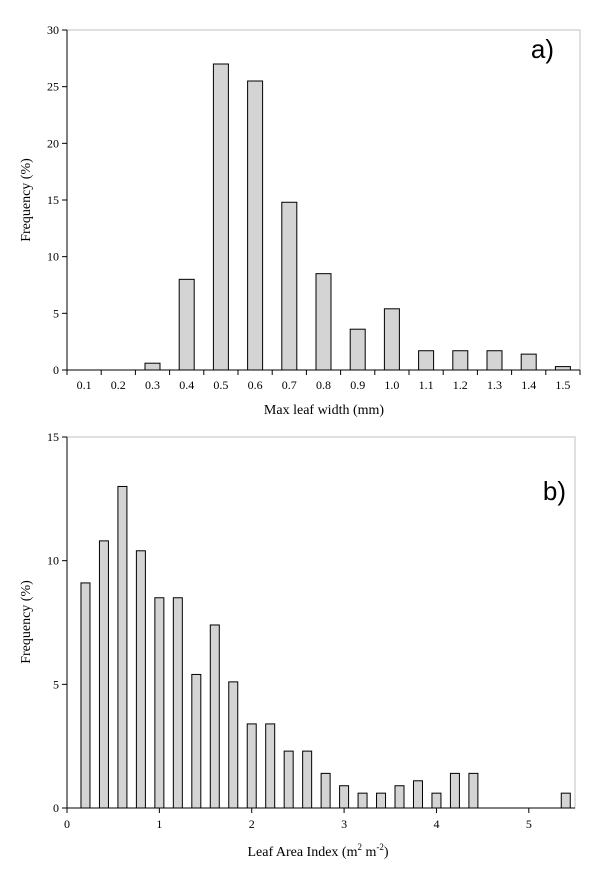 The image size is (590, 878). What do you see at coordinates (554, 491) in the screenshot?
I see `panel-label-b: b)` at bounding box center [554, 491].